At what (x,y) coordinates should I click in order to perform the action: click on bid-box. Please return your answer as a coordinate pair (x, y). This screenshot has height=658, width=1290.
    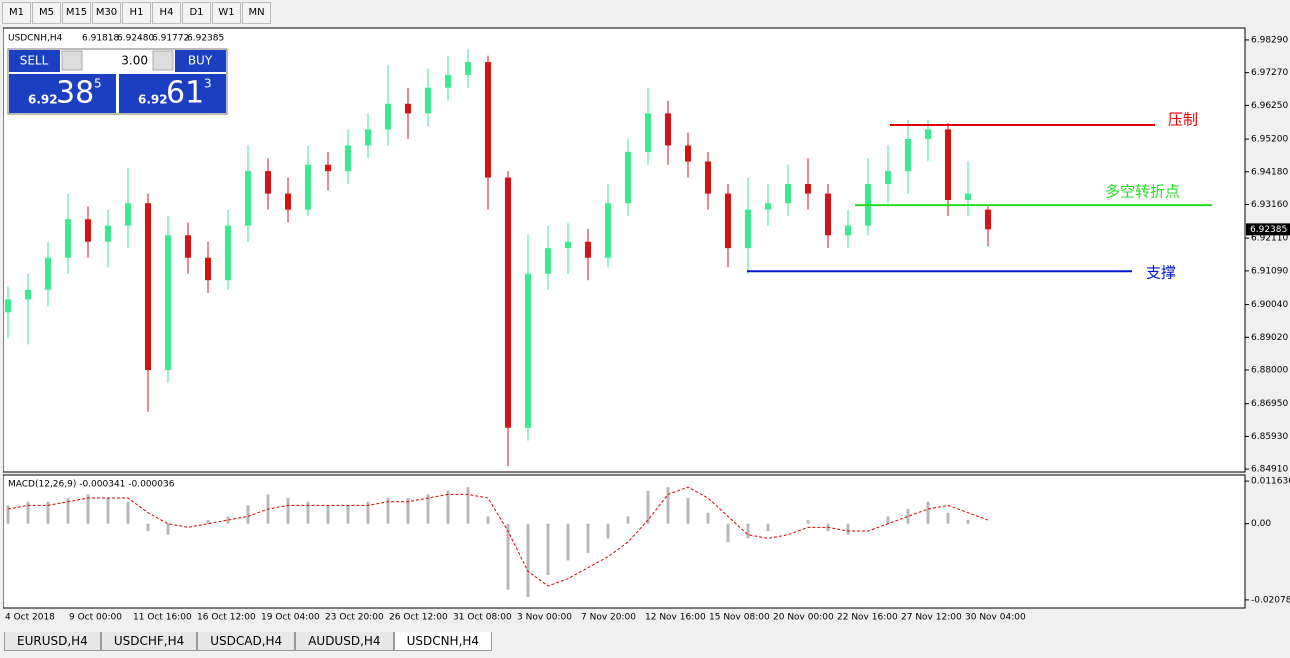
    Looking at the image, I should click on (62, 93).